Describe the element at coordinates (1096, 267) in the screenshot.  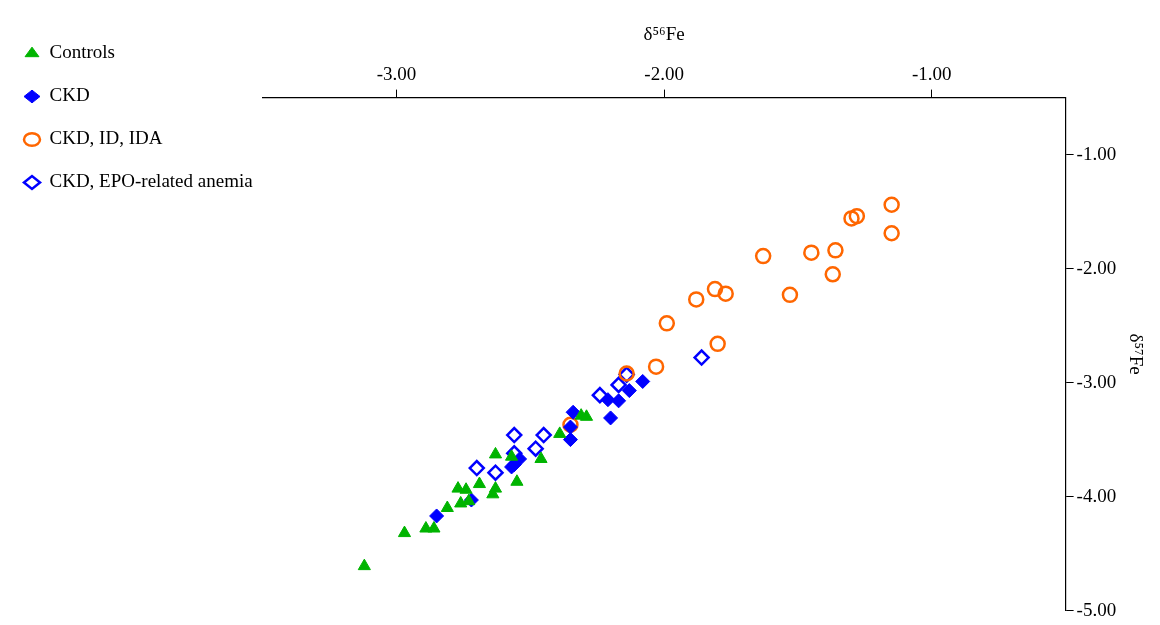
I see `y-tick-label: -2.00` at that location.